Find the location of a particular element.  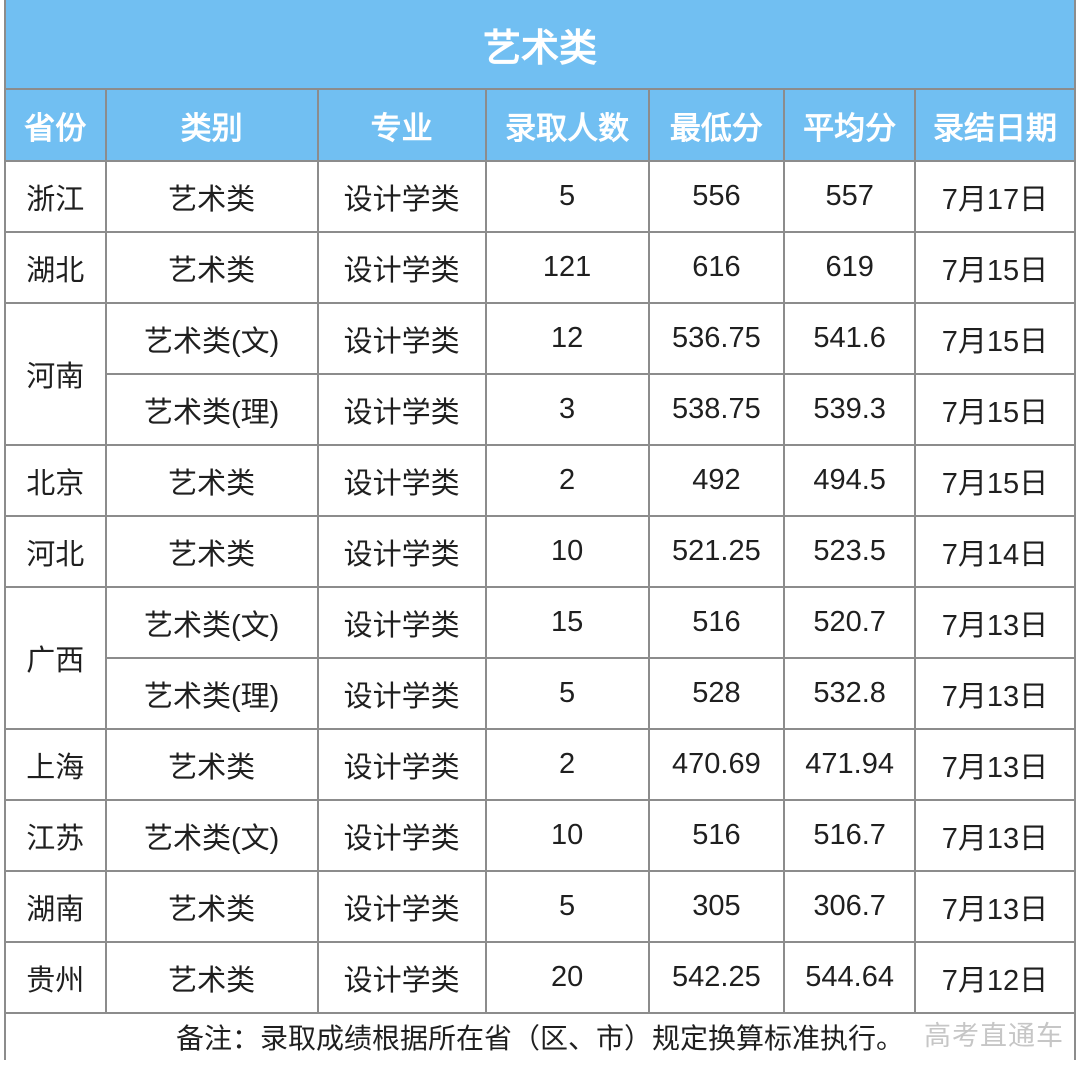

table-row: 湖南 艺术类 设计学类 5 305 306.7 7月13日 is located at coordinates (540, 906).